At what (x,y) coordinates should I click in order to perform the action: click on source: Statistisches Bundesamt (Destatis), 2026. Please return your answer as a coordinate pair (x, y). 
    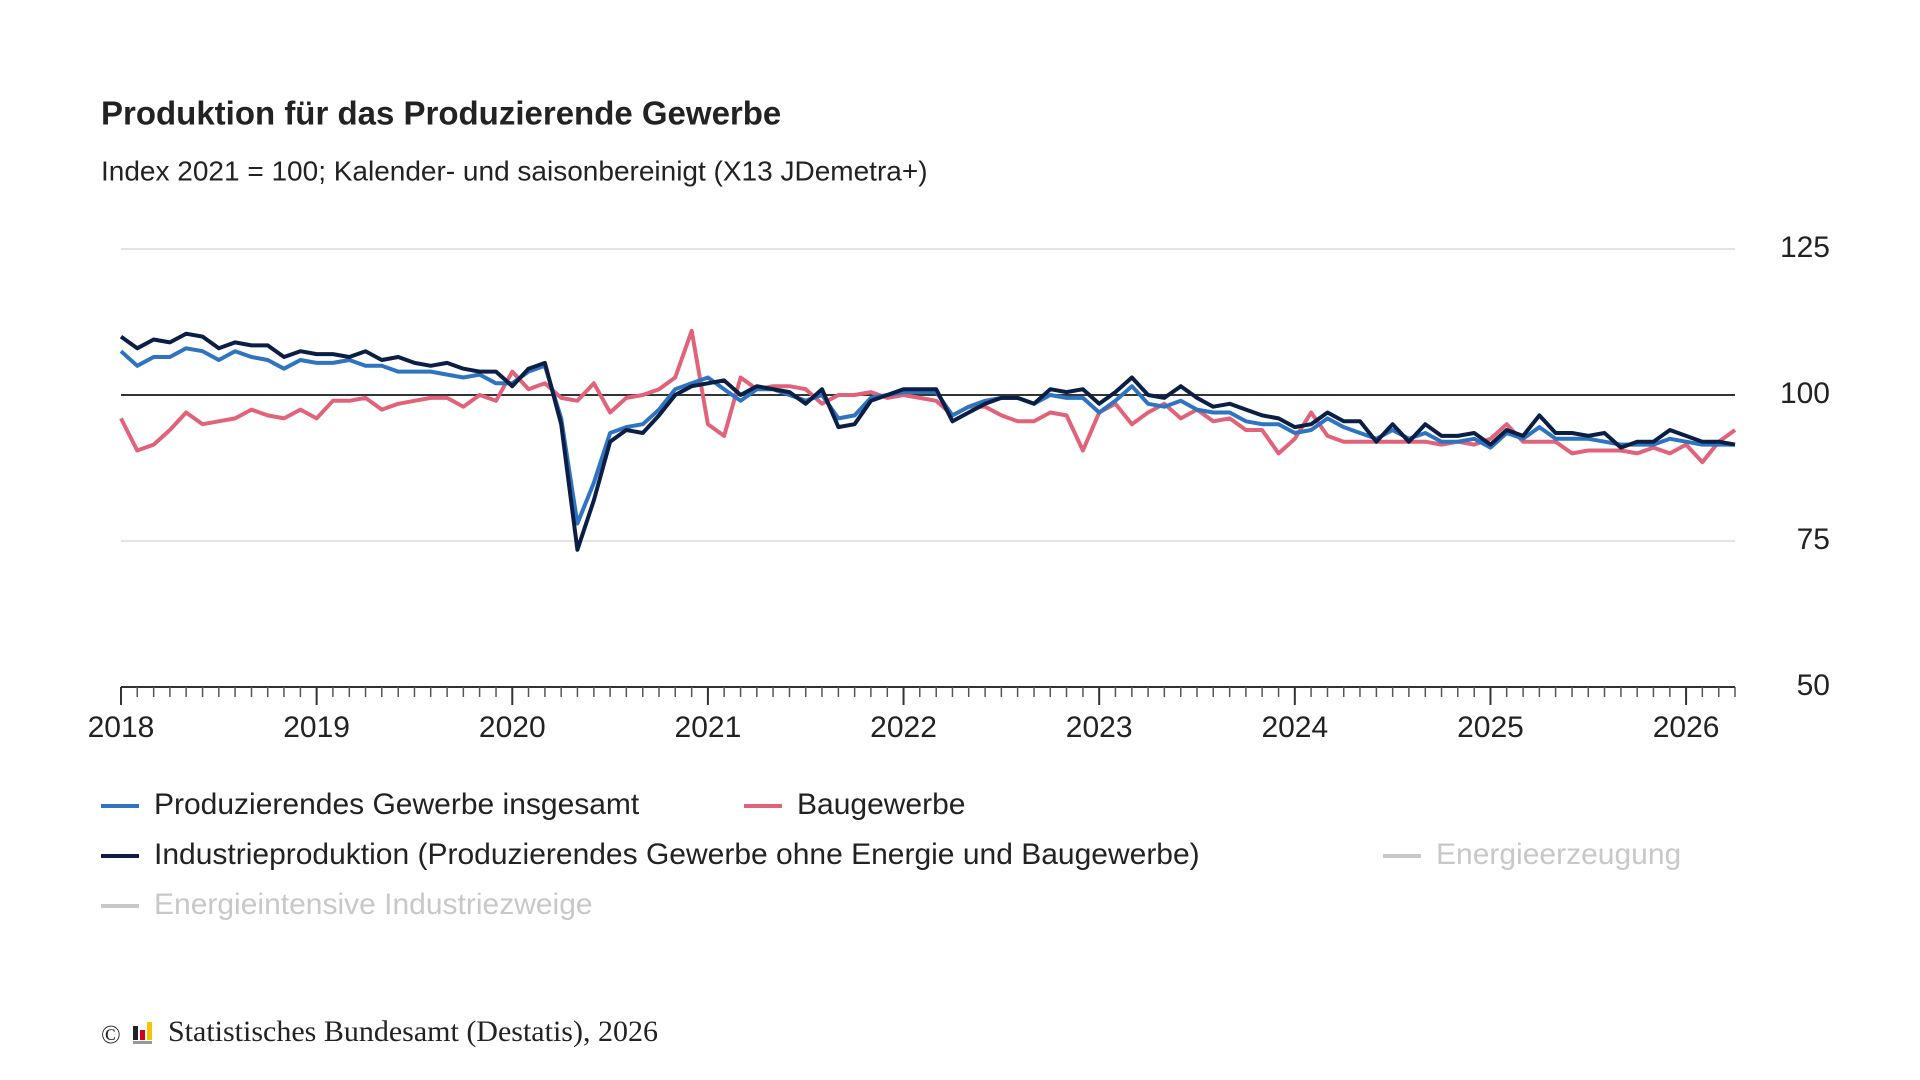
    Looking at the image, I should click on (413, 1031).